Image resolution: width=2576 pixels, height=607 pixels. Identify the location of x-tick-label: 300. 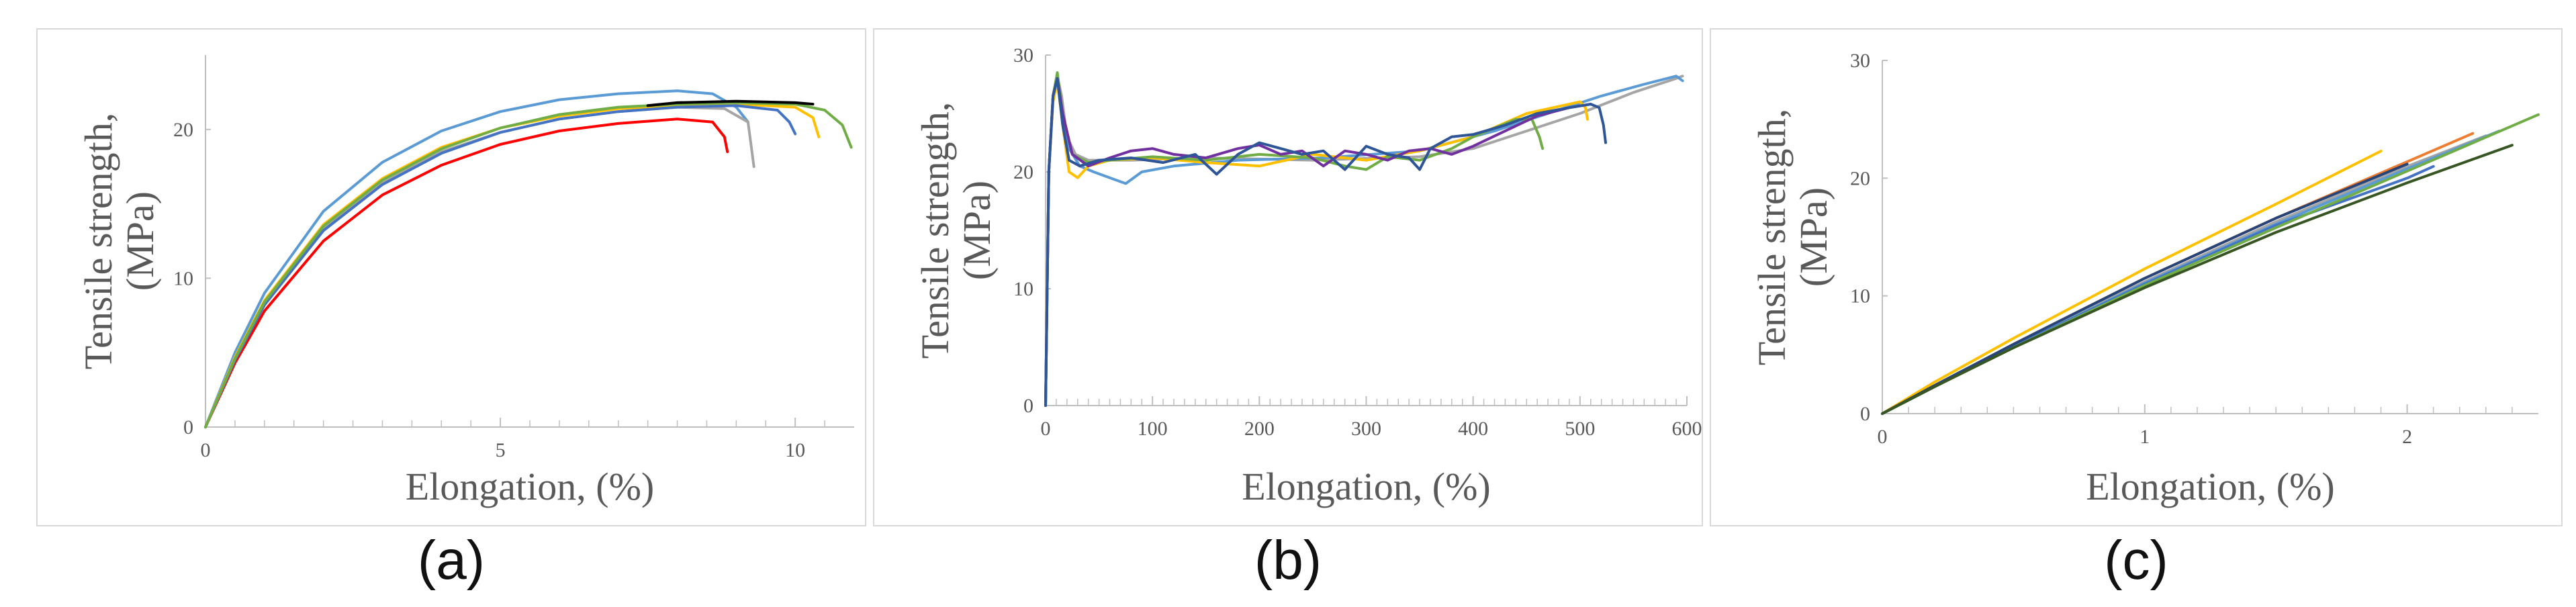
(1366, 429).